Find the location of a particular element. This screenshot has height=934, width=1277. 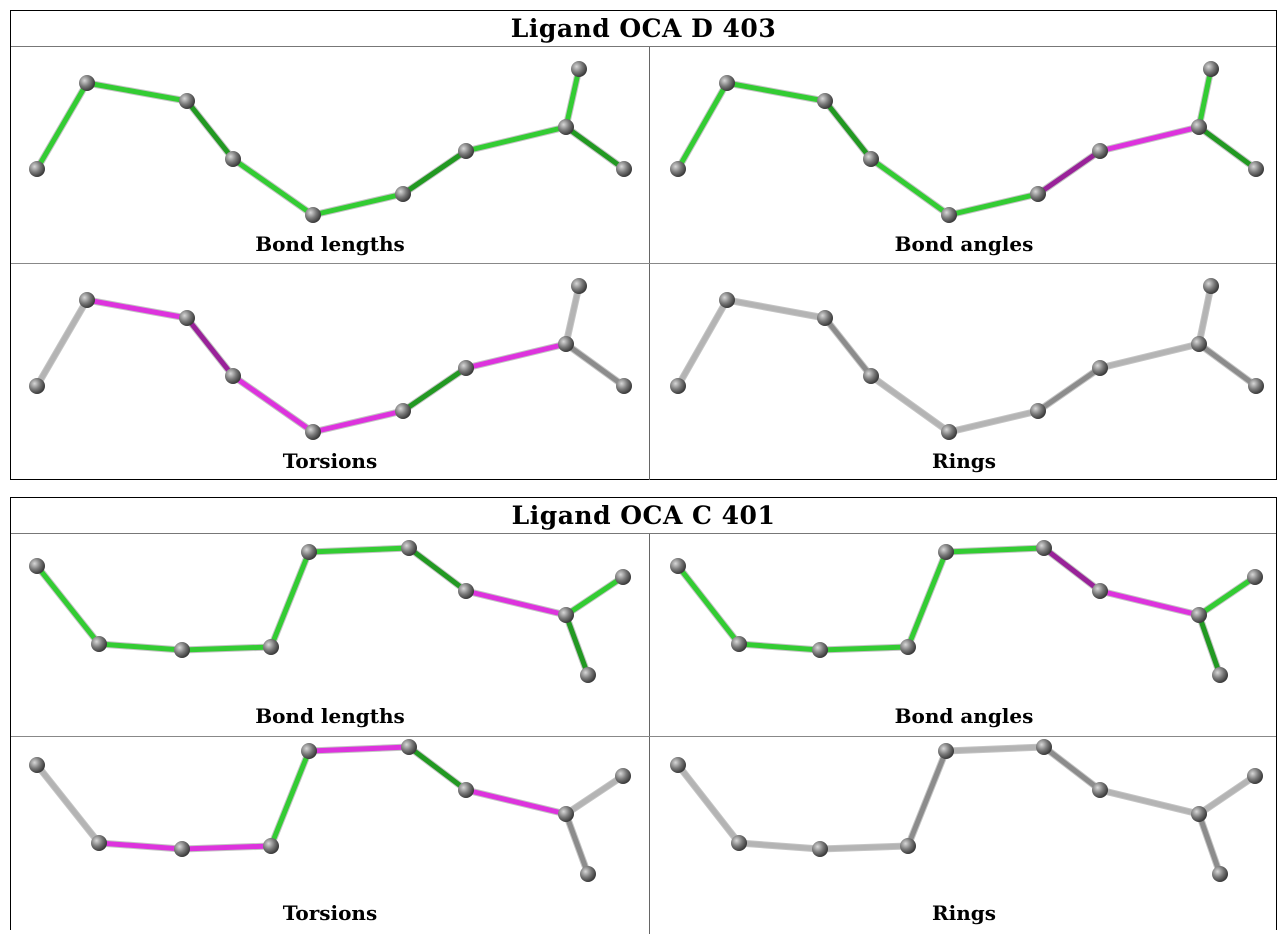

panel-rings: Rings is located at coordinates (963, 832).